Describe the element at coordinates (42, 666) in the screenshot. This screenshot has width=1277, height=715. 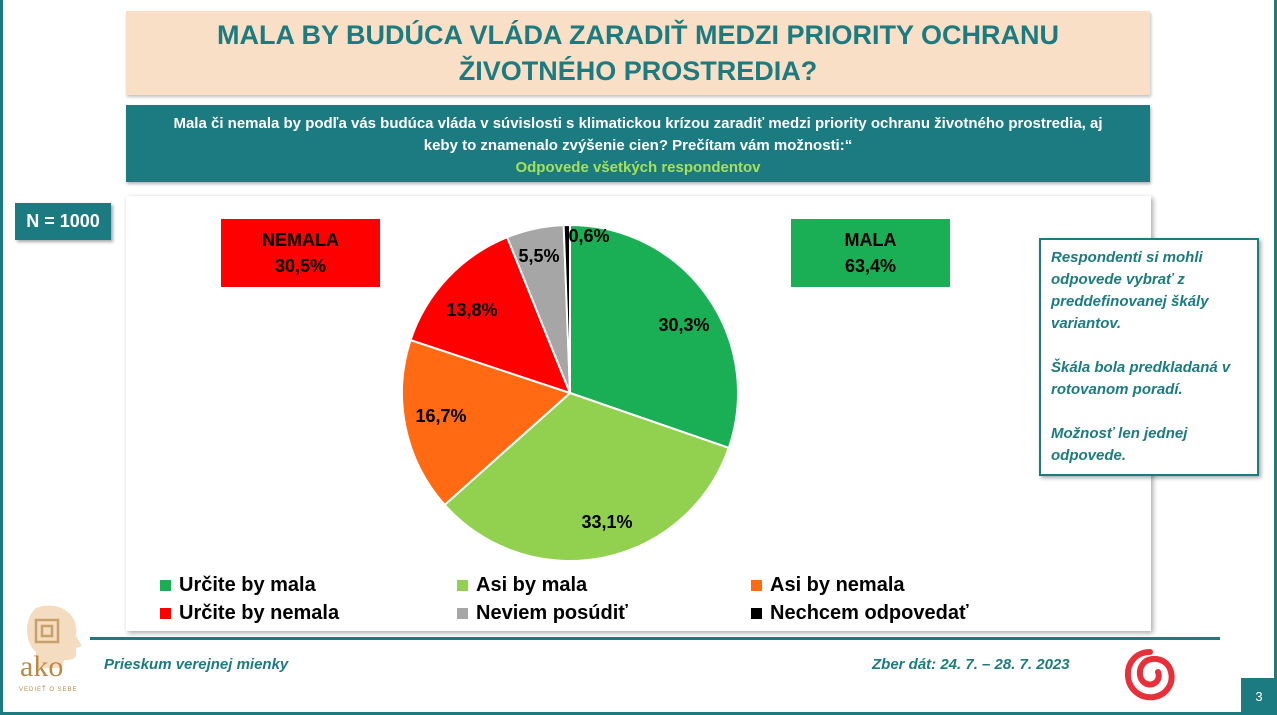
I see `logo-wordmark: ako` at that location.